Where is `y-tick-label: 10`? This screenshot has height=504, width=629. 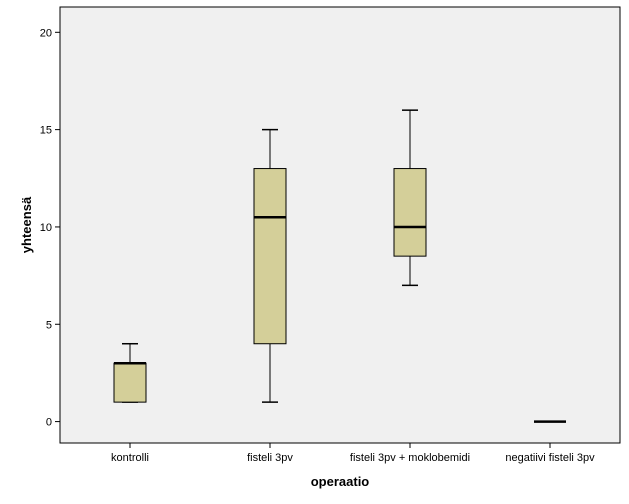 y-tick-label: 10 is located at coordinates (46, 228).